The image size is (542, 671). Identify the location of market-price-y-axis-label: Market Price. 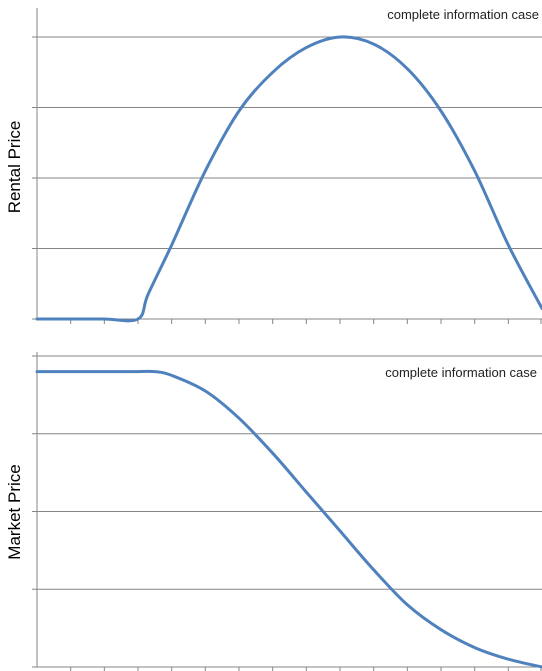
(14, 511).